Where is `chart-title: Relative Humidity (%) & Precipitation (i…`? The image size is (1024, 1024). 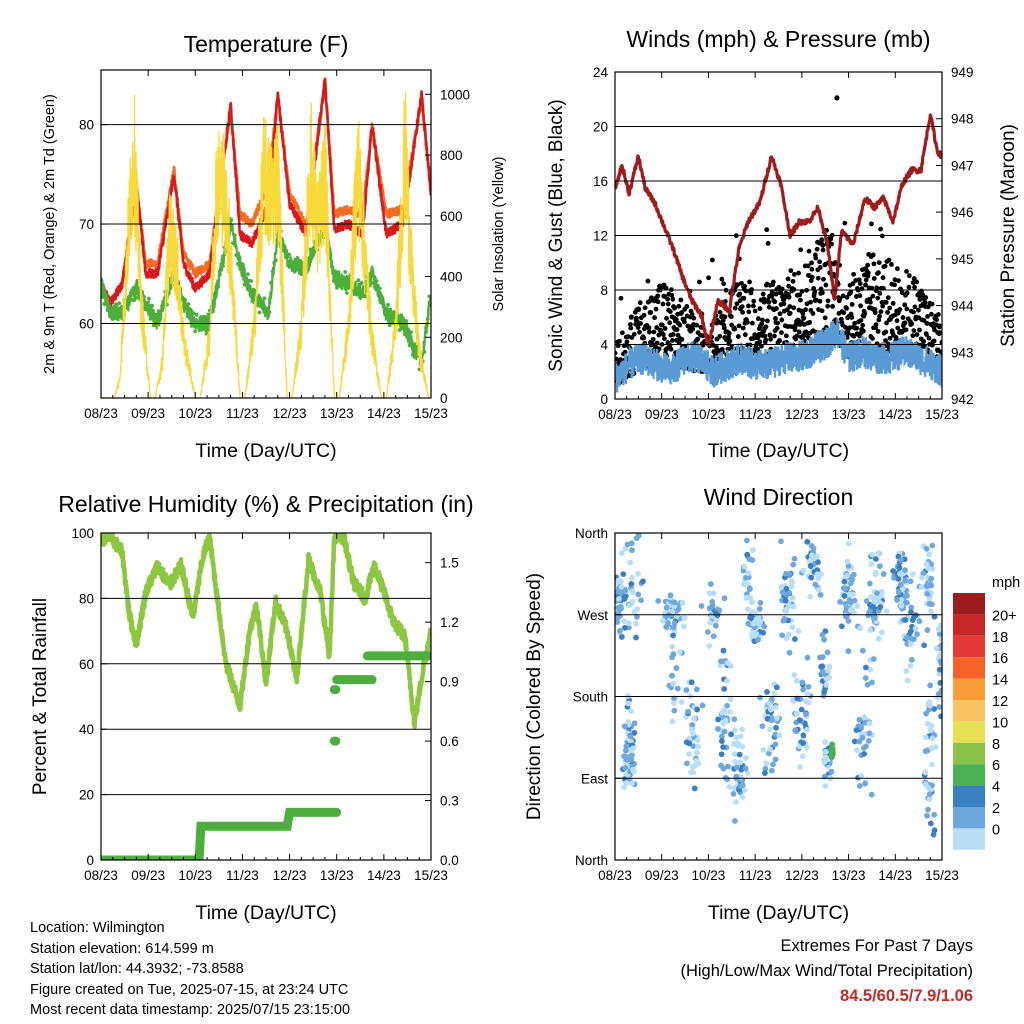
chart-title: Relative Humidity (%) & Precipitation (i… is located at coordinates (265, 504).